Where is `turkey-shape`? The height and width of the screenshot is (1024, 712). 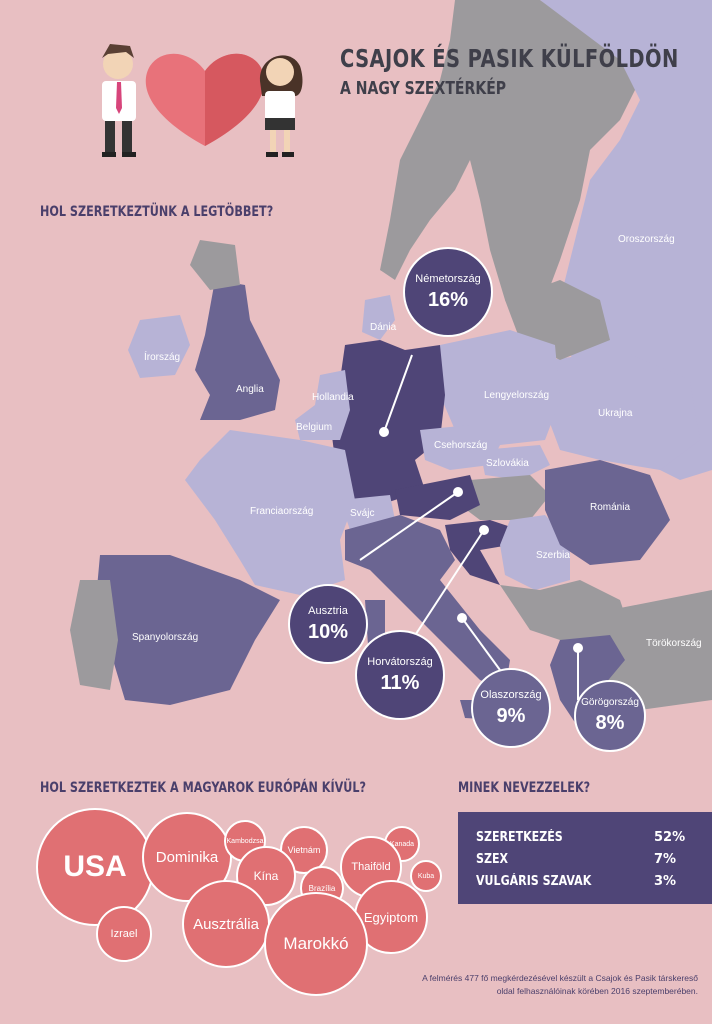 turkey-shape is located at coordinates (656, 650).